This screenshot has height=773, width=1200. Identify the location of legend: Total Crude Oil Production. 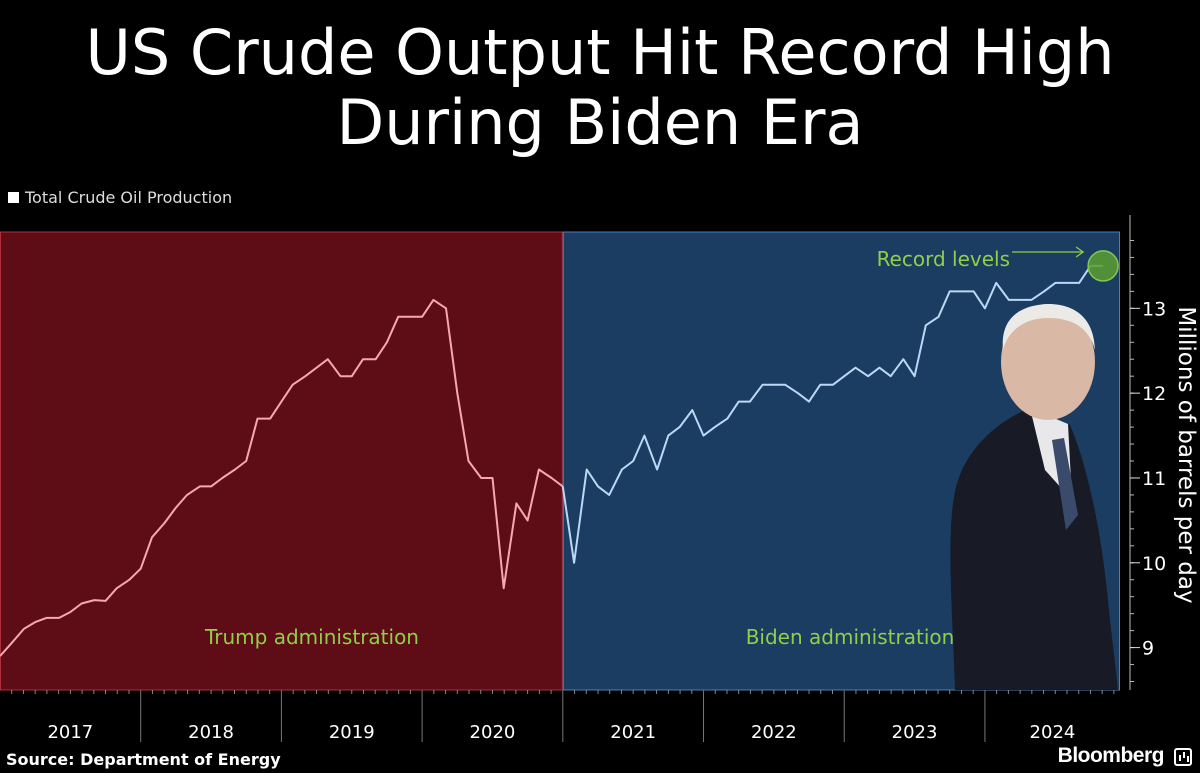
(120, 197).